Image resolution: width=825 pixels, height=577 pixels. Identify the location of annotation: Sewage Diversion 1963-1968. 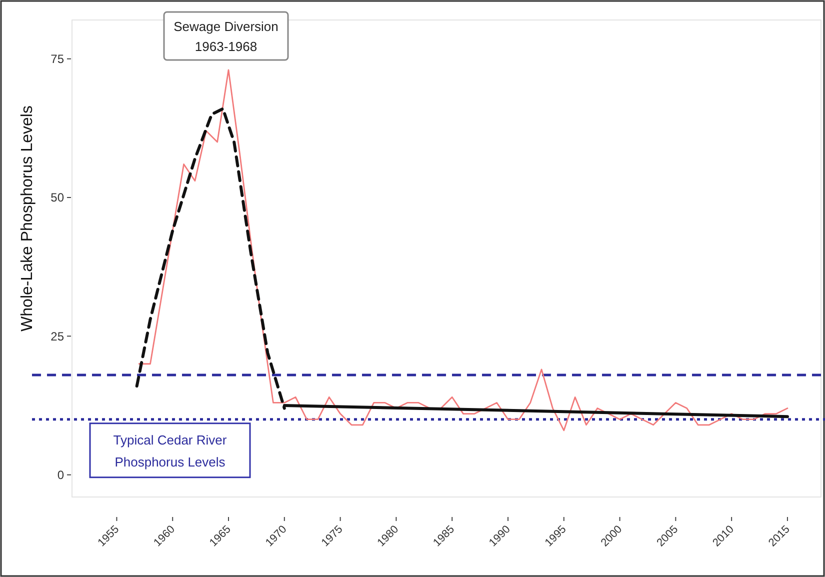
(226, 36).